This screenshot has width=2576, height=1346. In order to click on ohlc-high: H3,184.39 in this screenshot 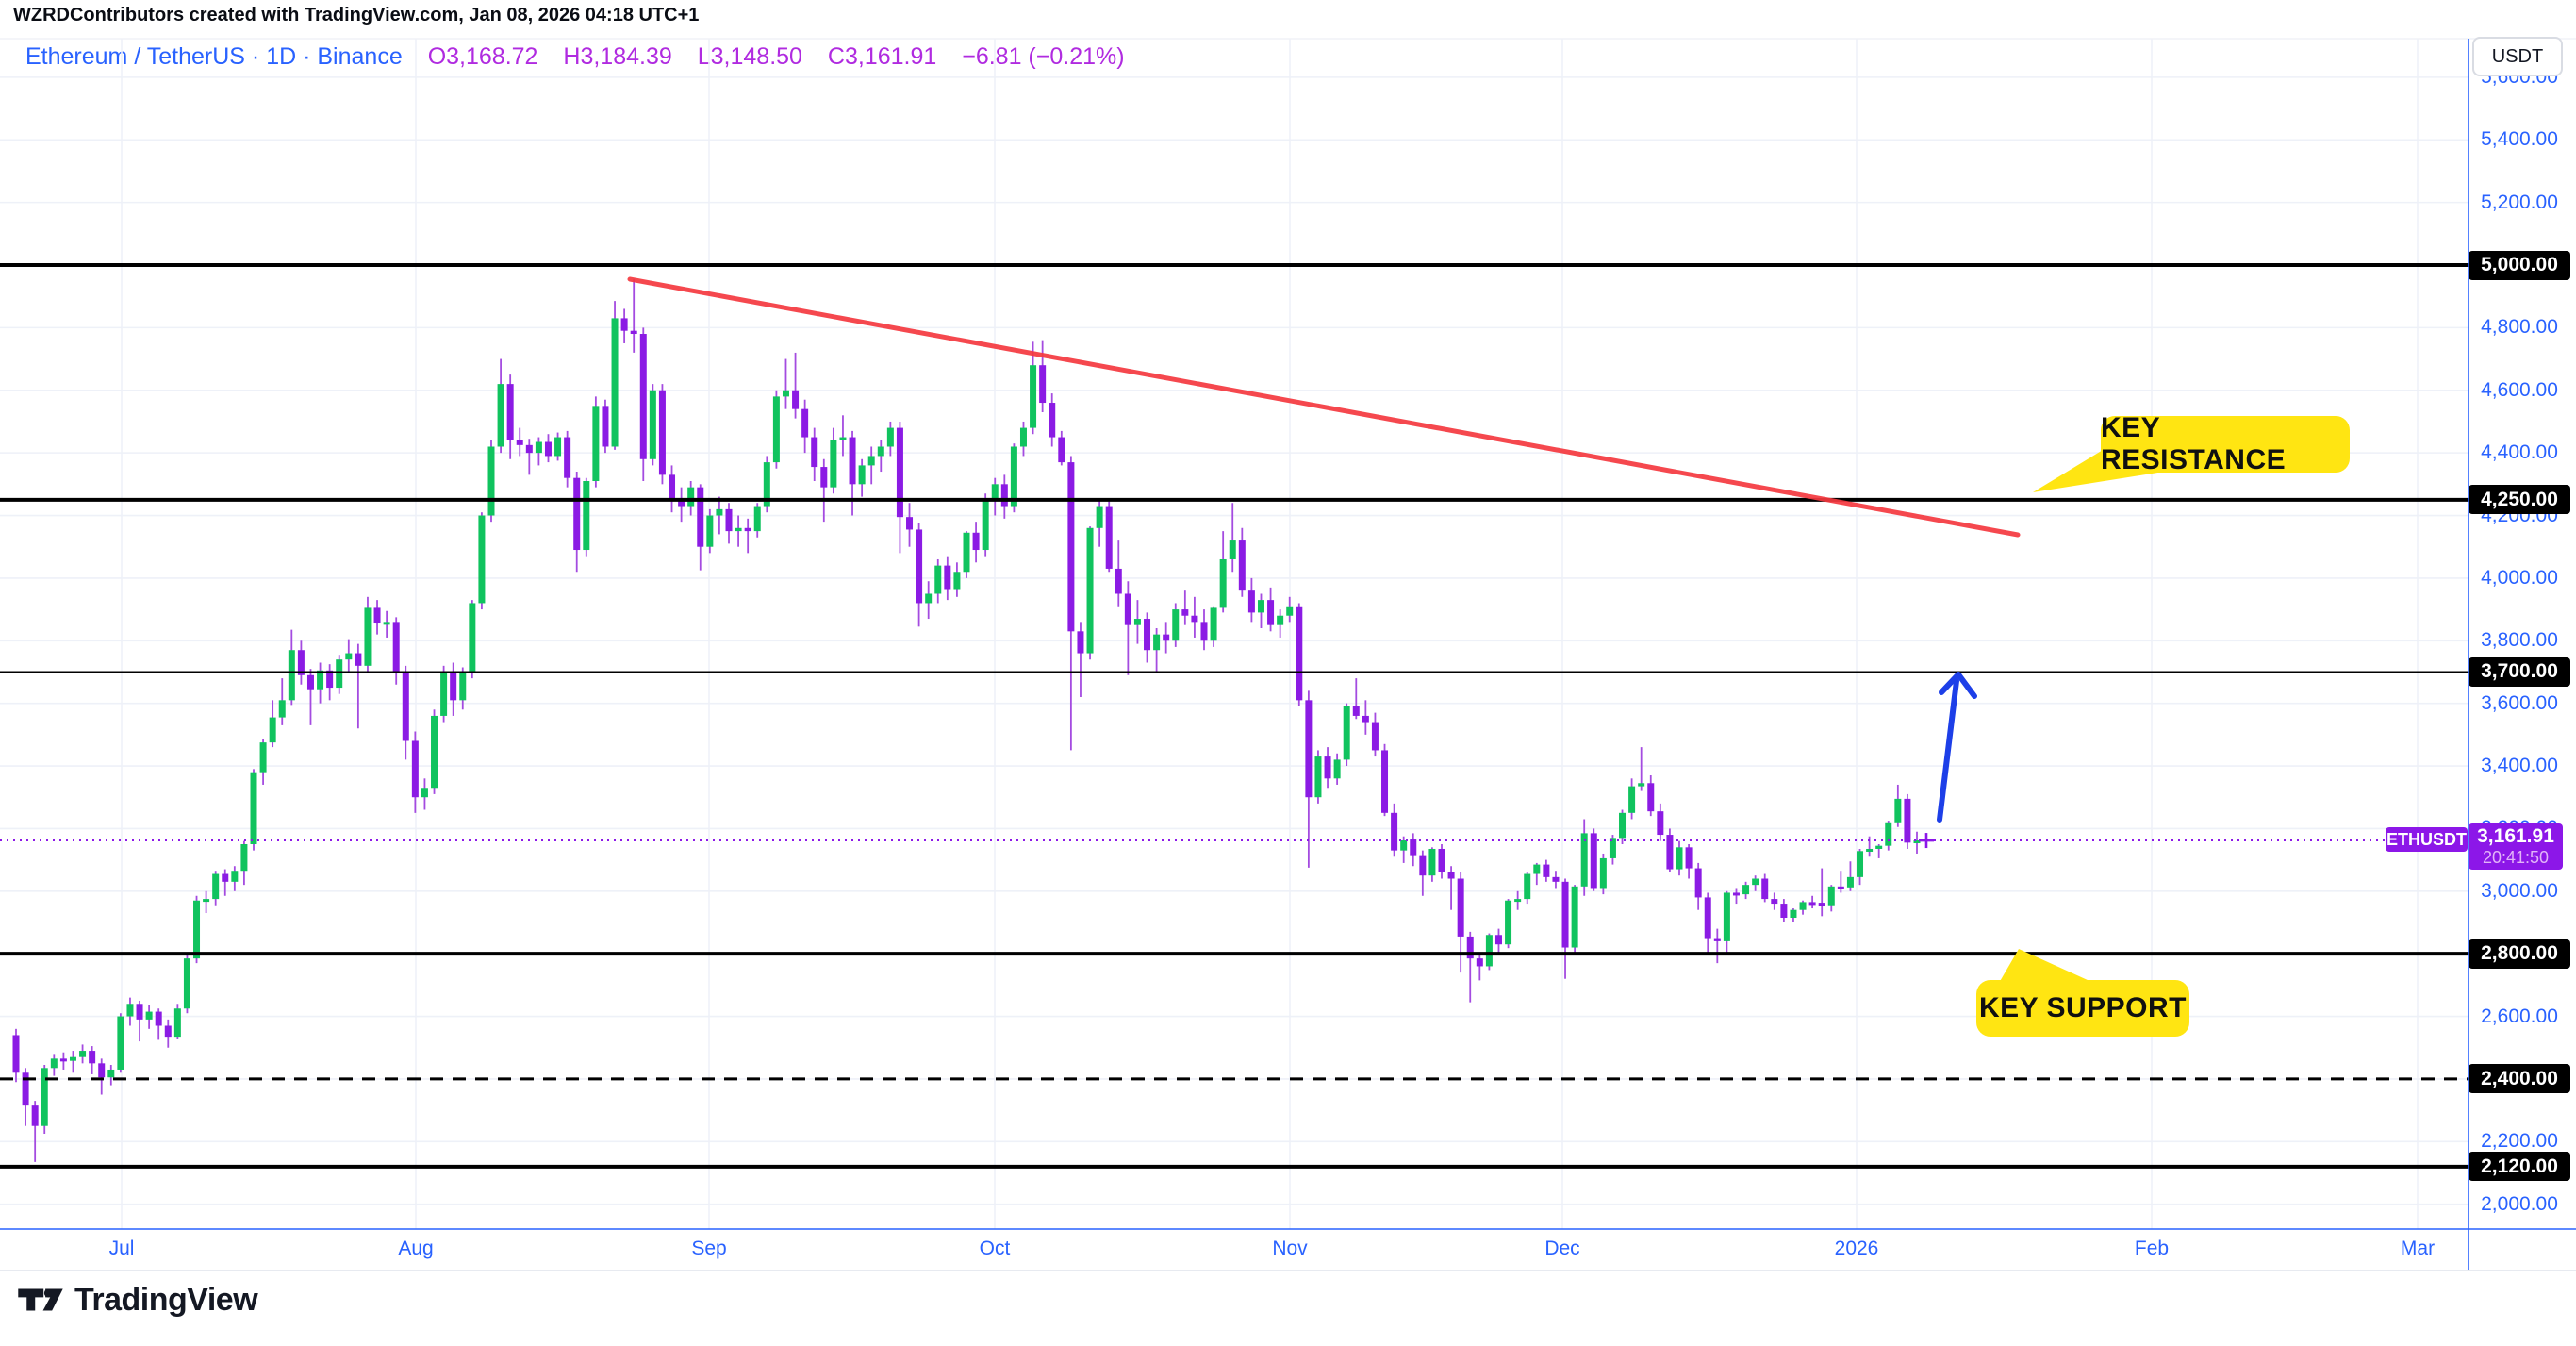, I will do `click(617, 56)`.